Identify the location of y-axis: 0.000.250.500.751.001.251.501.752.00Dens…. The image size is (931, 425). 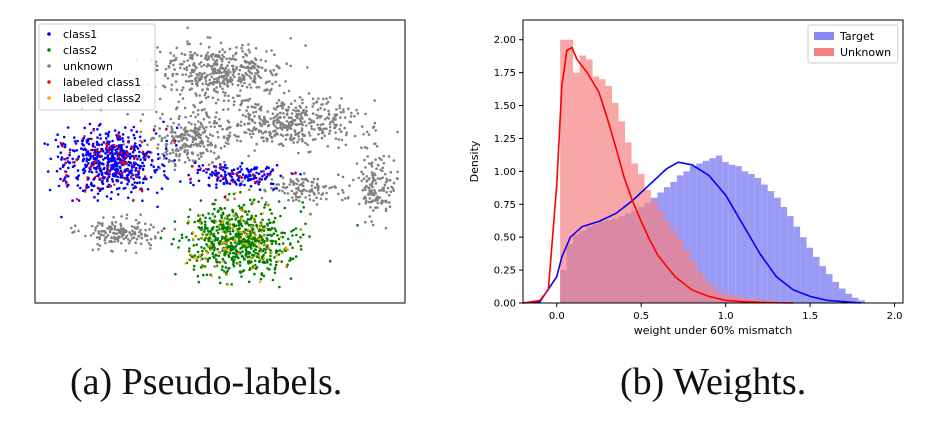
(495, 172).